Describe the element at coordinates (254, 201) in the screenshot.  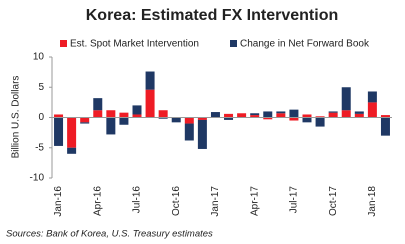
I see `x-tick-label: Apr-17` at that location.